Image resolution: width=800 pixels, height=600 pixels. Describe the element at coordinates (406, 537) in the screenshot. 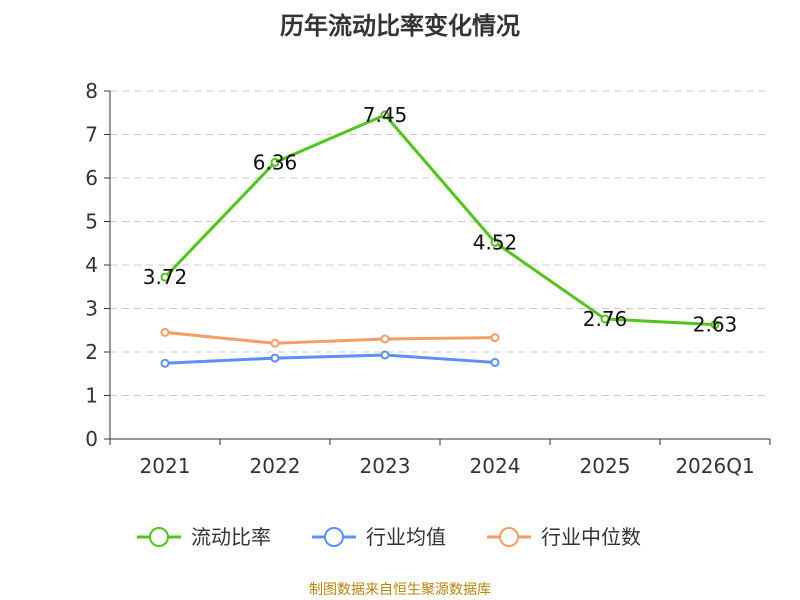

I see `legend-label: 行业均值` at that location.